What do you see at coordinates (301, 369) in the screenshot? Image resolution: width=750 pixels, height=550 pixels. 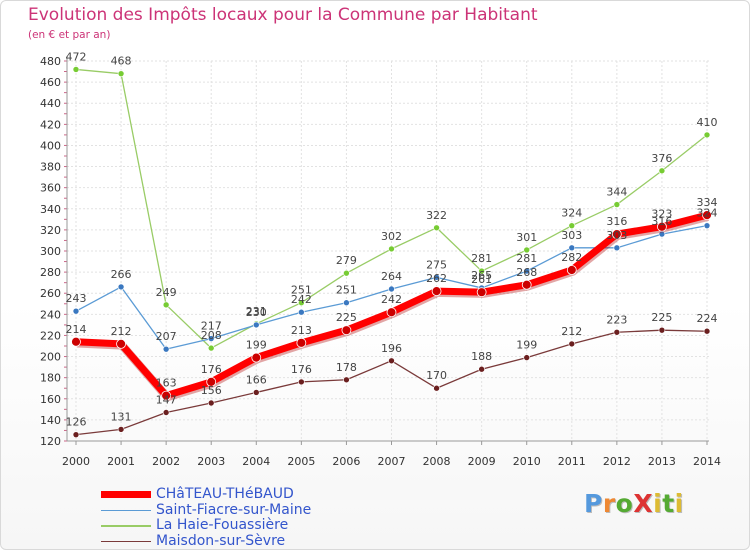 I see `data-label: 176` at bounding box center [301, 369].